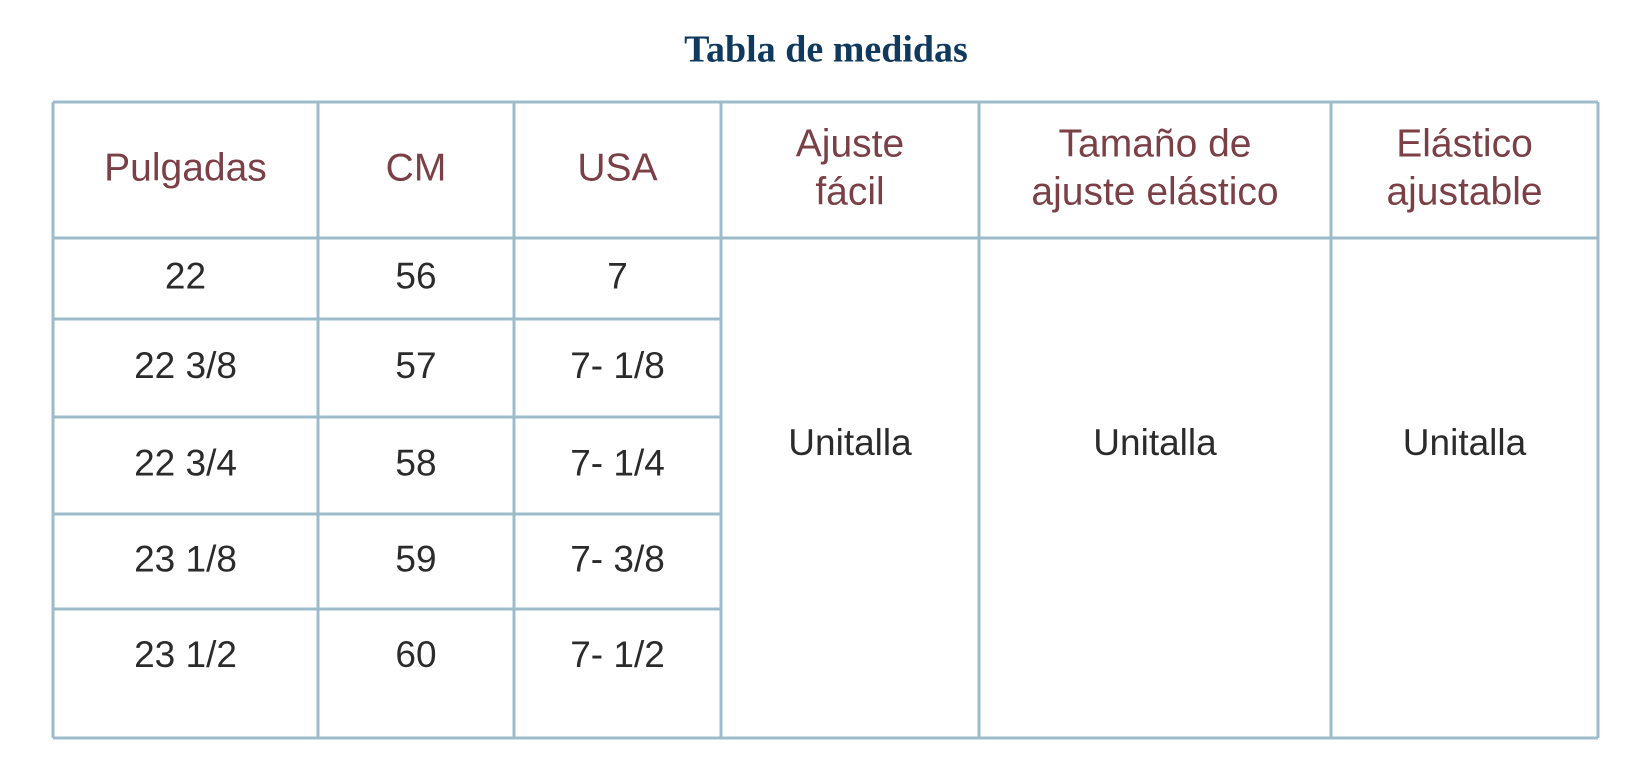 The height and width of the screenshot is (768, 1647). What do you see at coordinates (415, 462) in the screenshot?
I see `table-cell: 58` at bounding box center [415, 462].